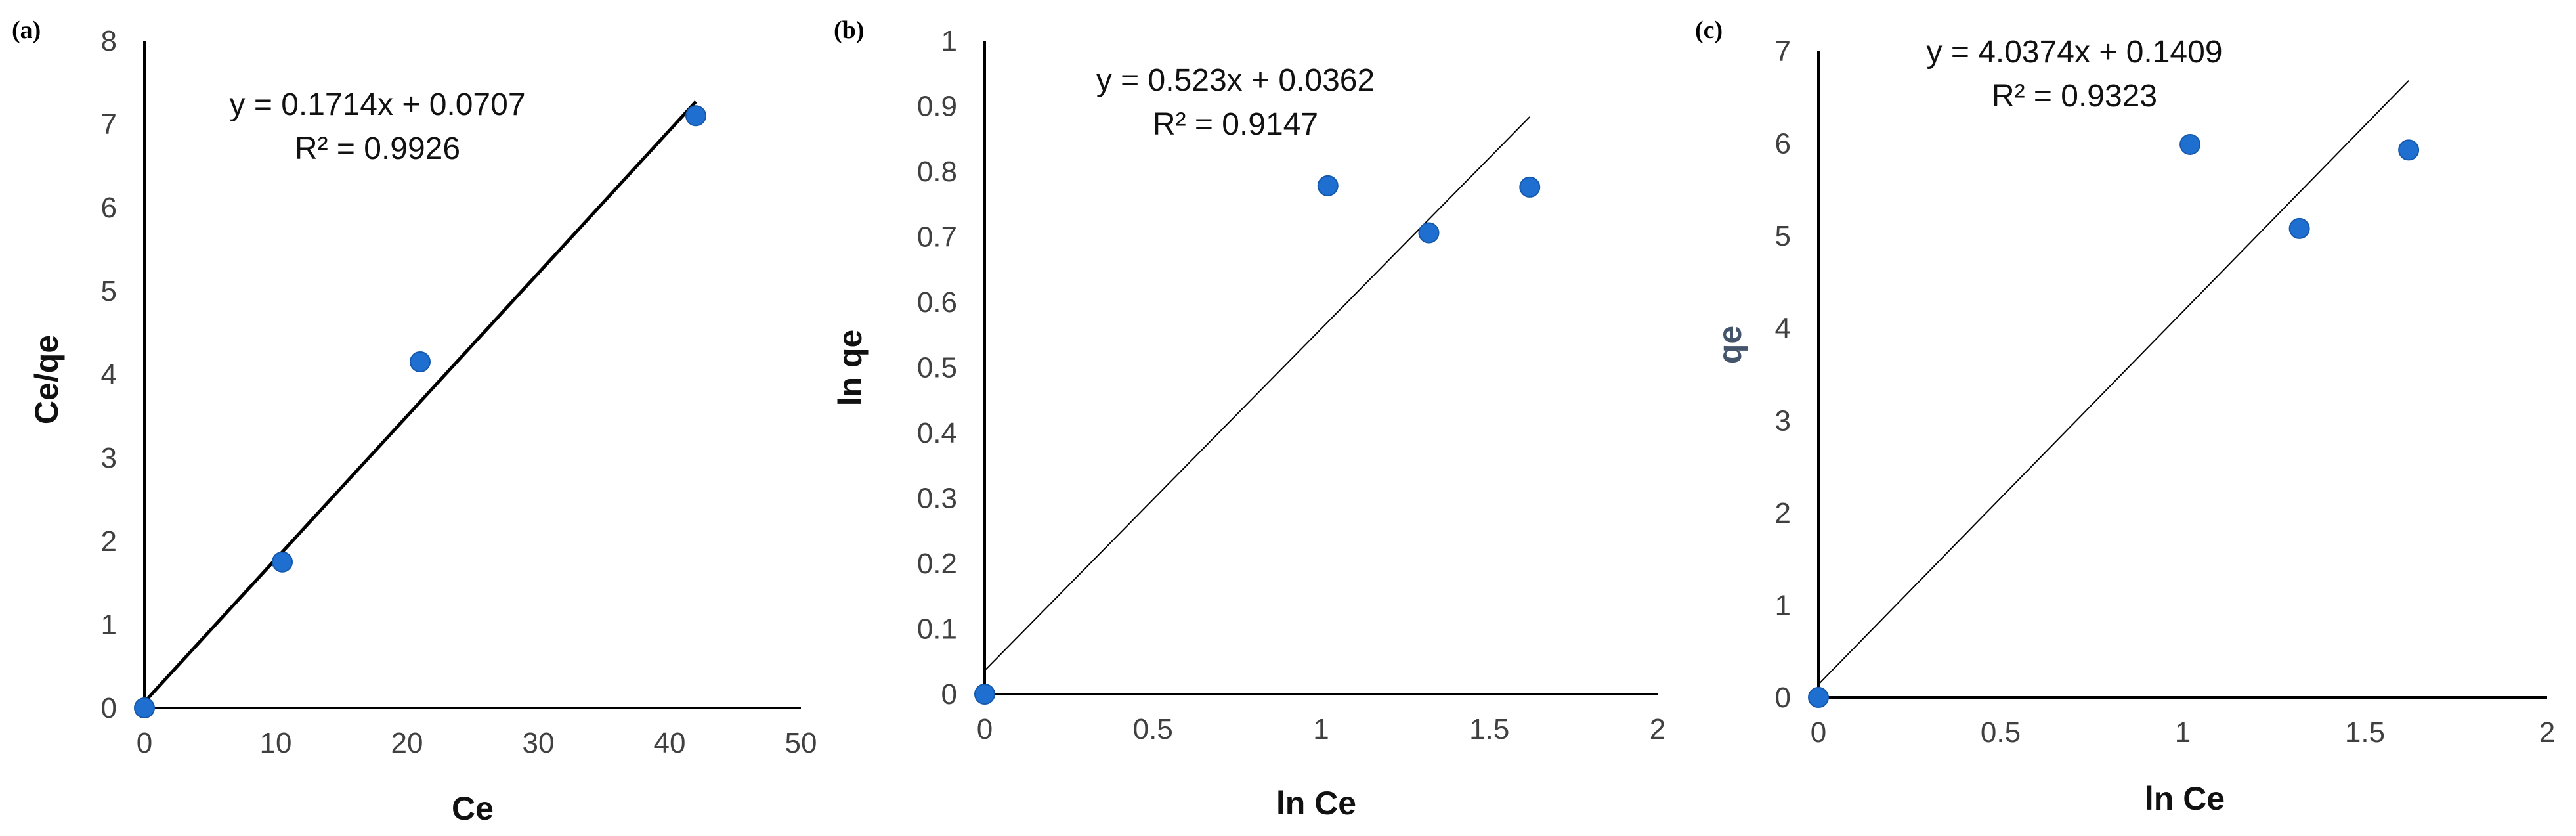 The height and width of the screenshot is (836, 2576). I want to click on y-tick-label: 0.2, so click(937, 564).